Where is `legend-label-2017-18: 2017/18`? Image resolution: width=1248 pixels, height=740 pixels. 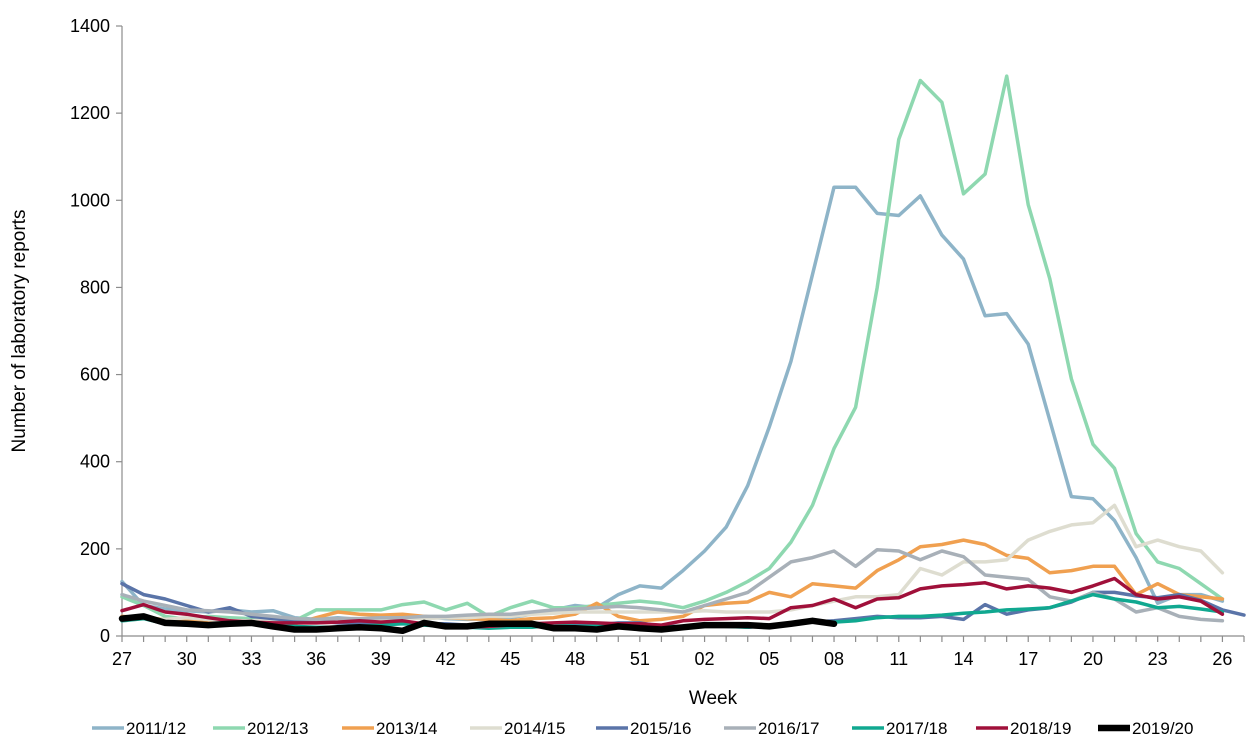
legend-label-2017-18: 2017/18 is located at coordinates (916, 728).